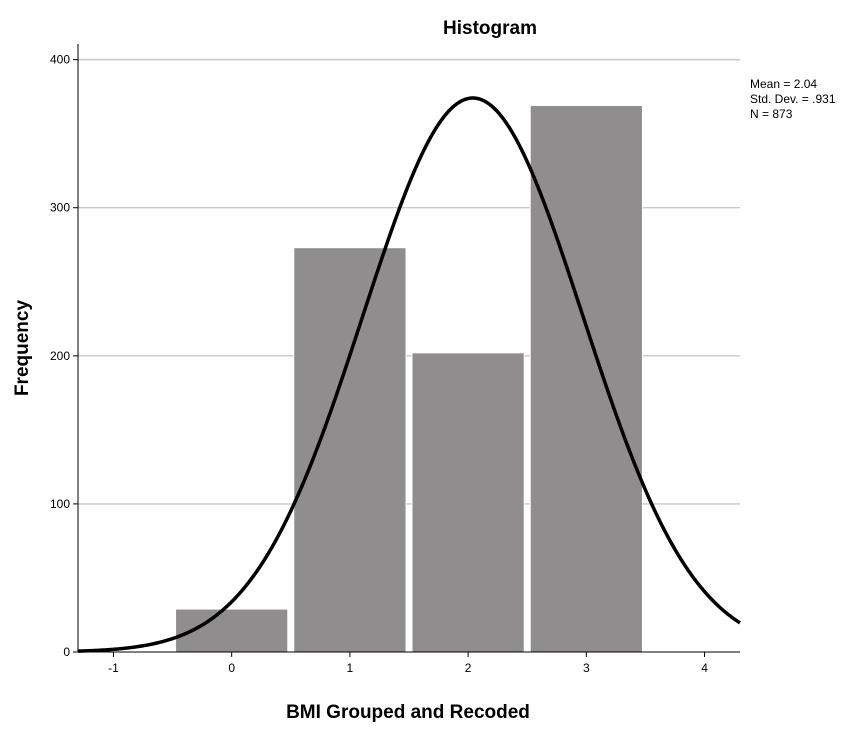 Image resolution: width=853 pixels, height=730 pixels. Describe the element at coordinates (66, 652) in the screenshot. I see `y-tick-label: 0` at that location.